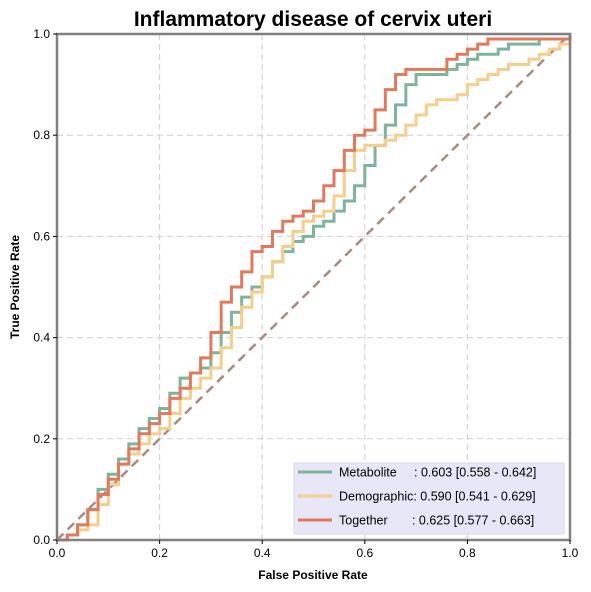 The image size is (591, 592). Describe the element at coordinates (41, 540) in the screenshot. I see `y-tick-label-0: 0.0` at that location.